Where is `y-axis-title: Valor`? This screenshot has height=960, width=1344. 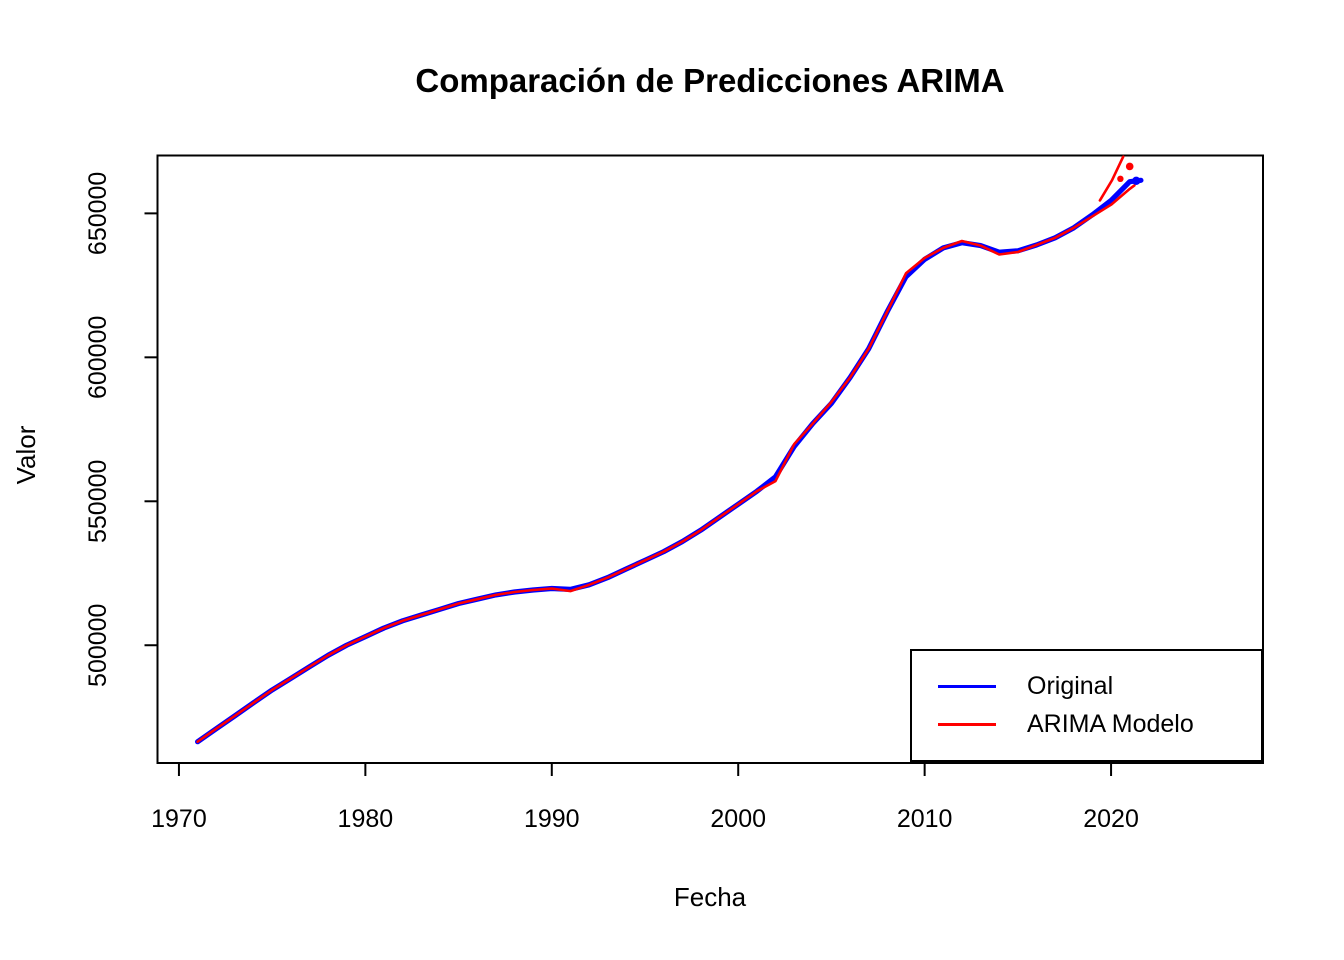 y-axis-title: Valor is located at coordinates (26, 455).